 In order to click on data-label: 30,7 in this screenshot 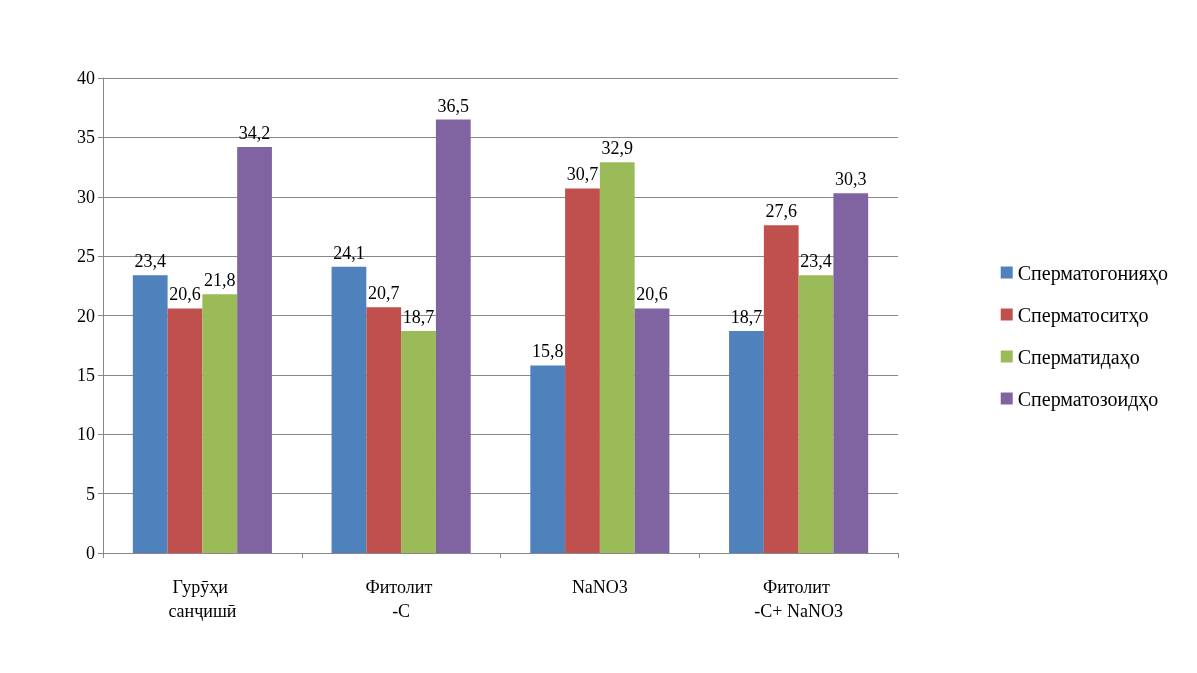, I will do `click(582, 174)`.